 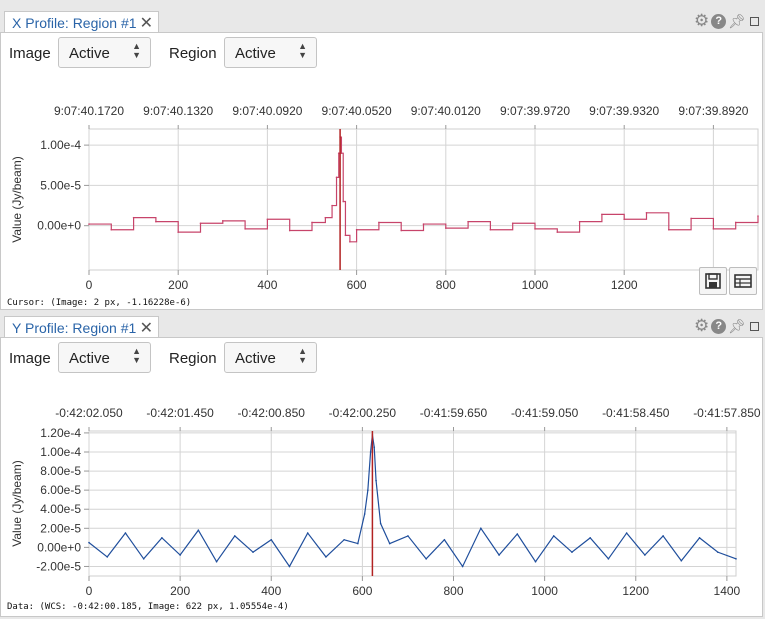 What do you see at coordinates (81, 327) in the screenshot?
I see `y-profile-tab: Y Profile: Region #1 ✕` at bounding box center [81, 327].